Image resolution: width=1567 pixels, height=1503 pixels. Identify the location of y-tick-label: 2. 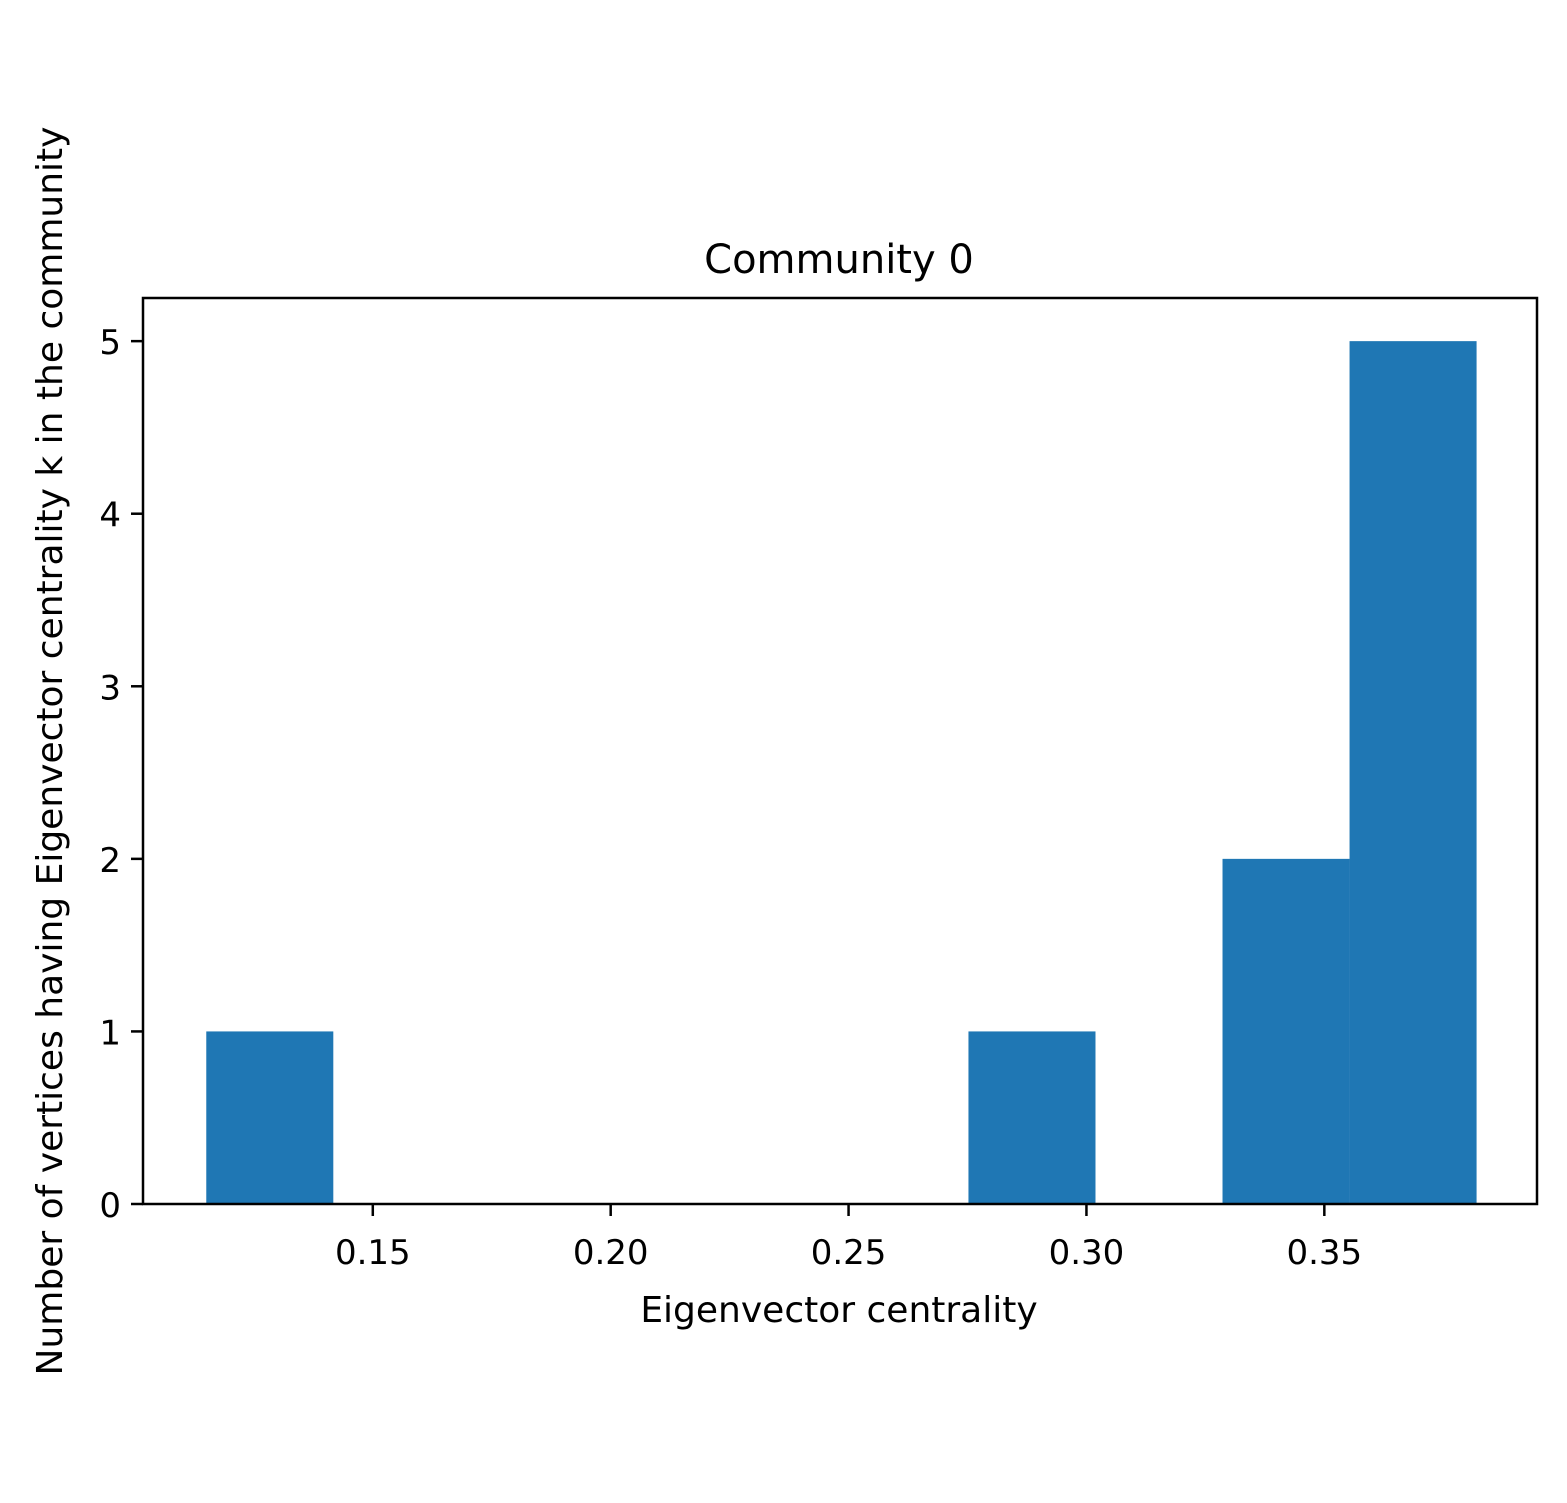
(110, 861).